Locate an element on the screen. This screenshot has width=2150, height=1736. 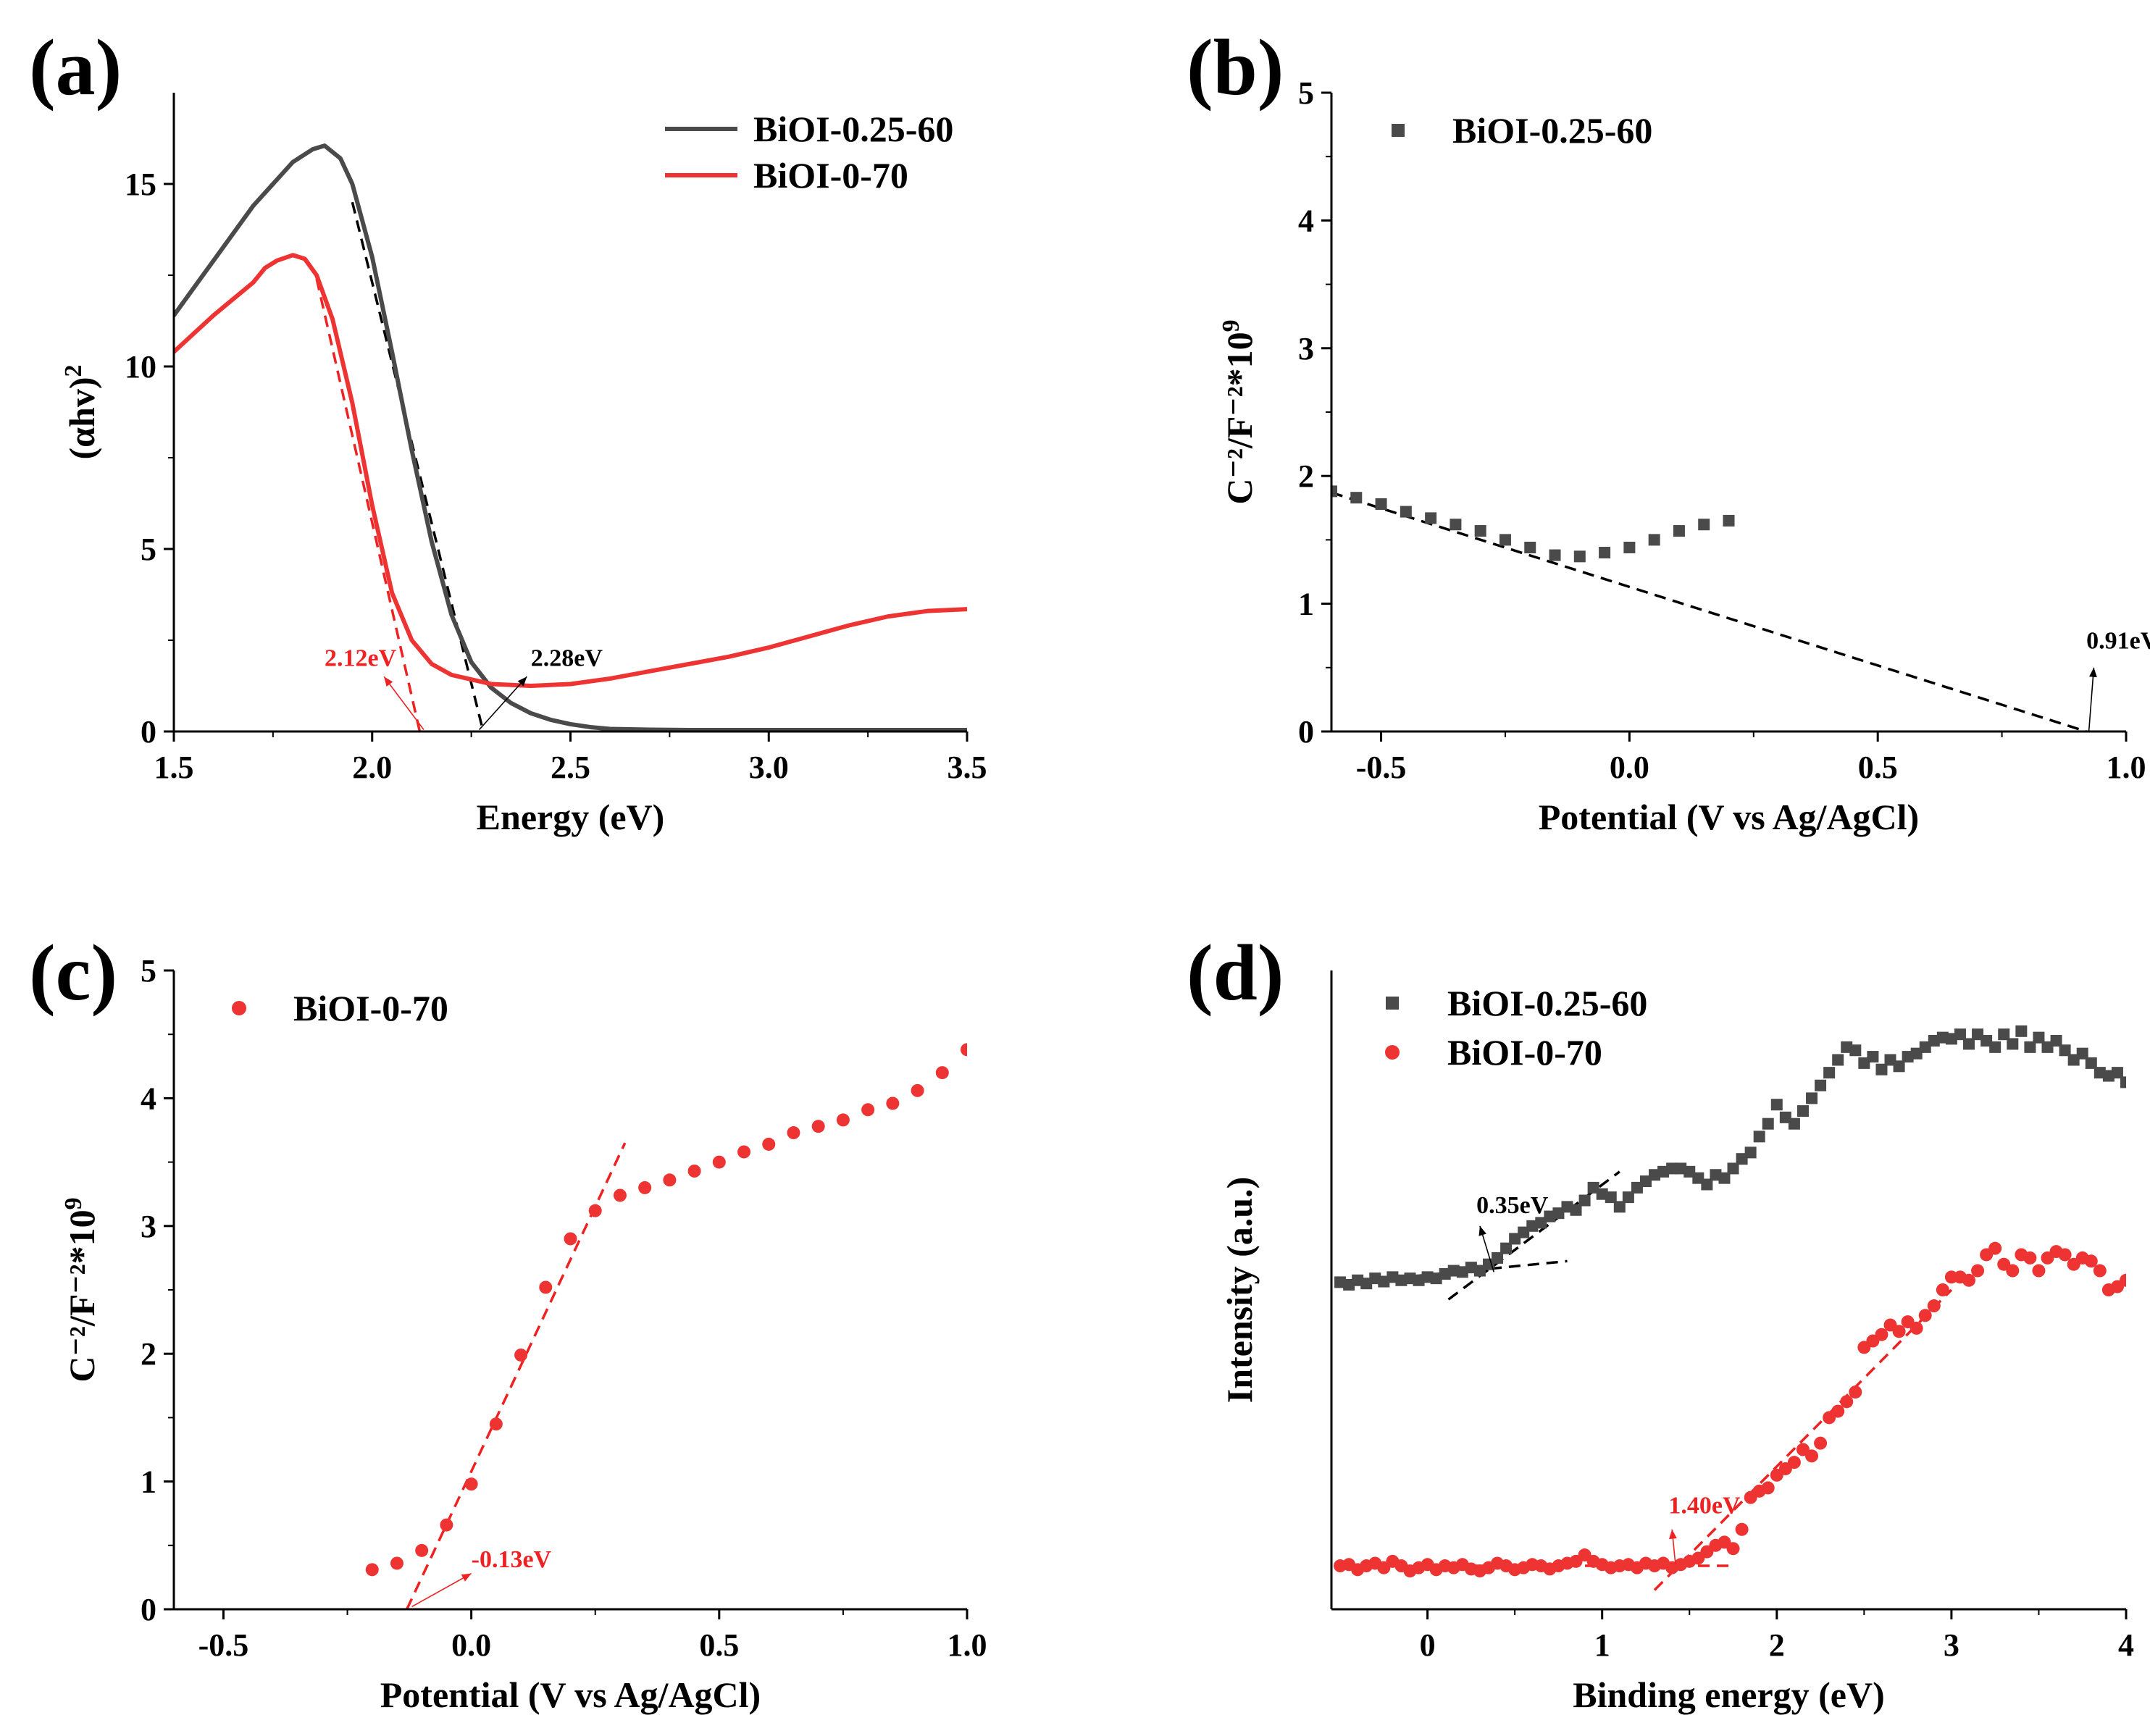
annotation-0: 0.91eV is located at coordinates (2118, 679).